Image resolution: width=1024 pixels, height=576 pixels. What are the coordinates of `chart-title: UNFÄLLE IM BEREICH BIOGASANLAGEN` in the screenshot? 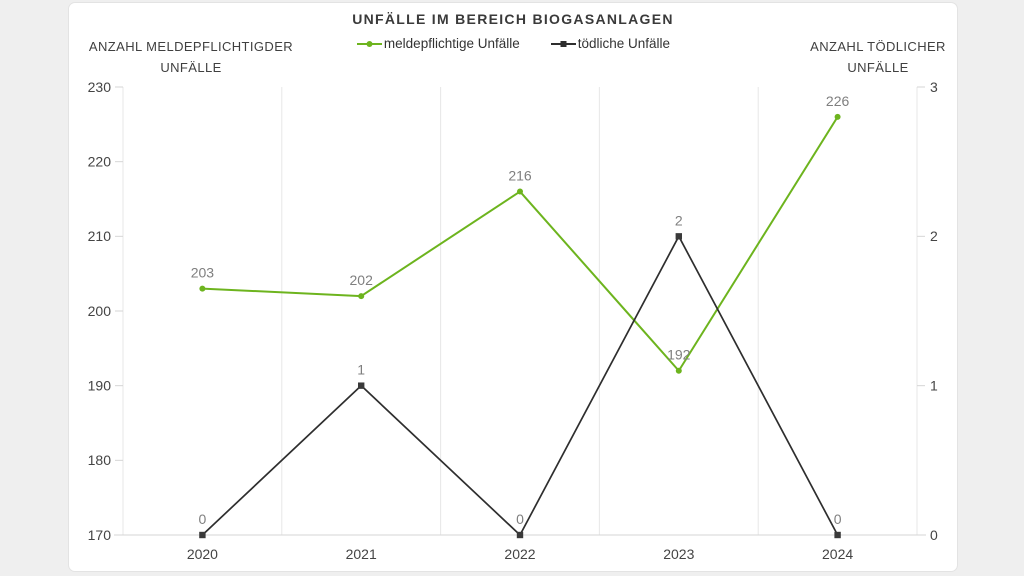 It's located at (513, 19).